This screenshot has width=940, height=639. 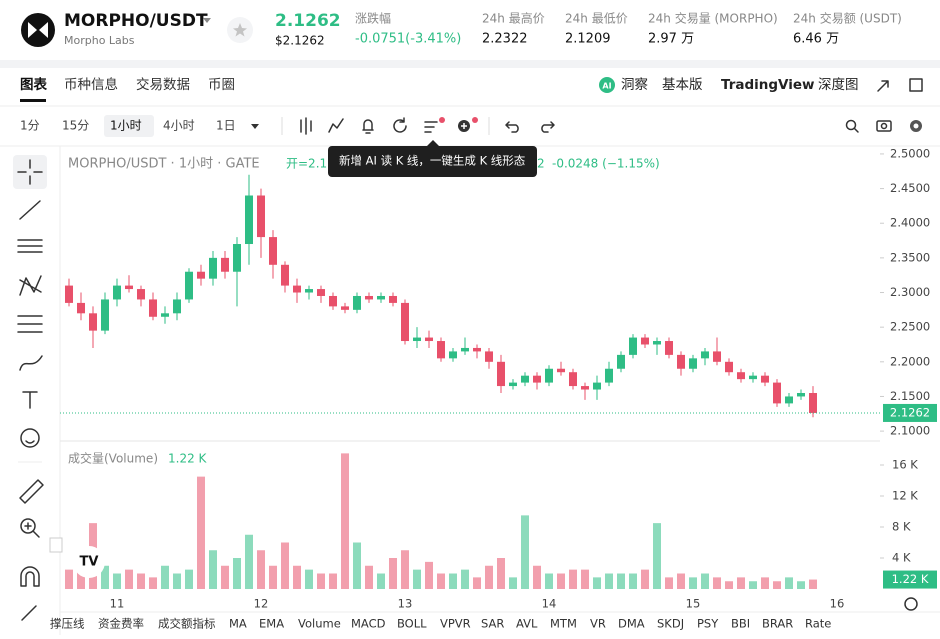 What do you see at coordinates (33, 84) in the screenshot?
I see `tab: 图表` at bounding box center [33, 84].